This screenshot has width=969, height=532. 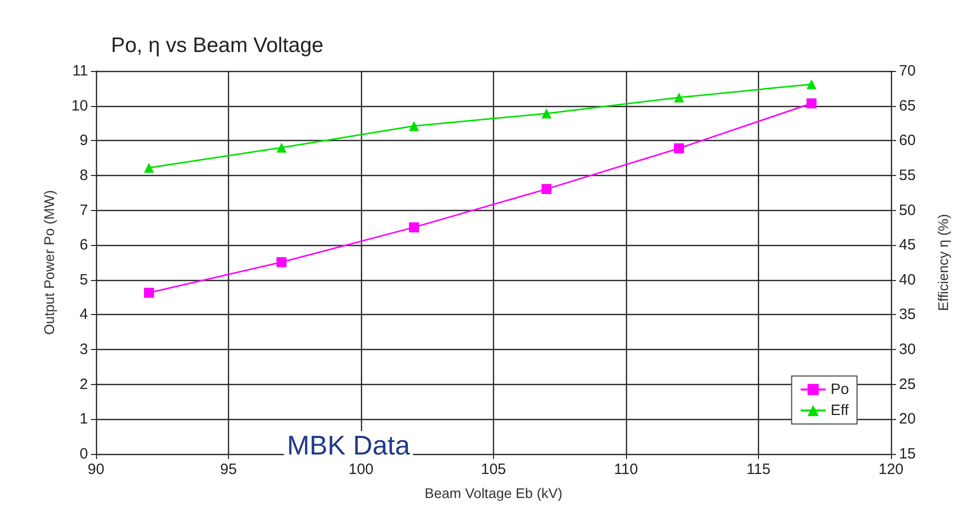 I want to click on x-axis-title: Beam Voltage Eb (kV), so click(x=493, y=493).